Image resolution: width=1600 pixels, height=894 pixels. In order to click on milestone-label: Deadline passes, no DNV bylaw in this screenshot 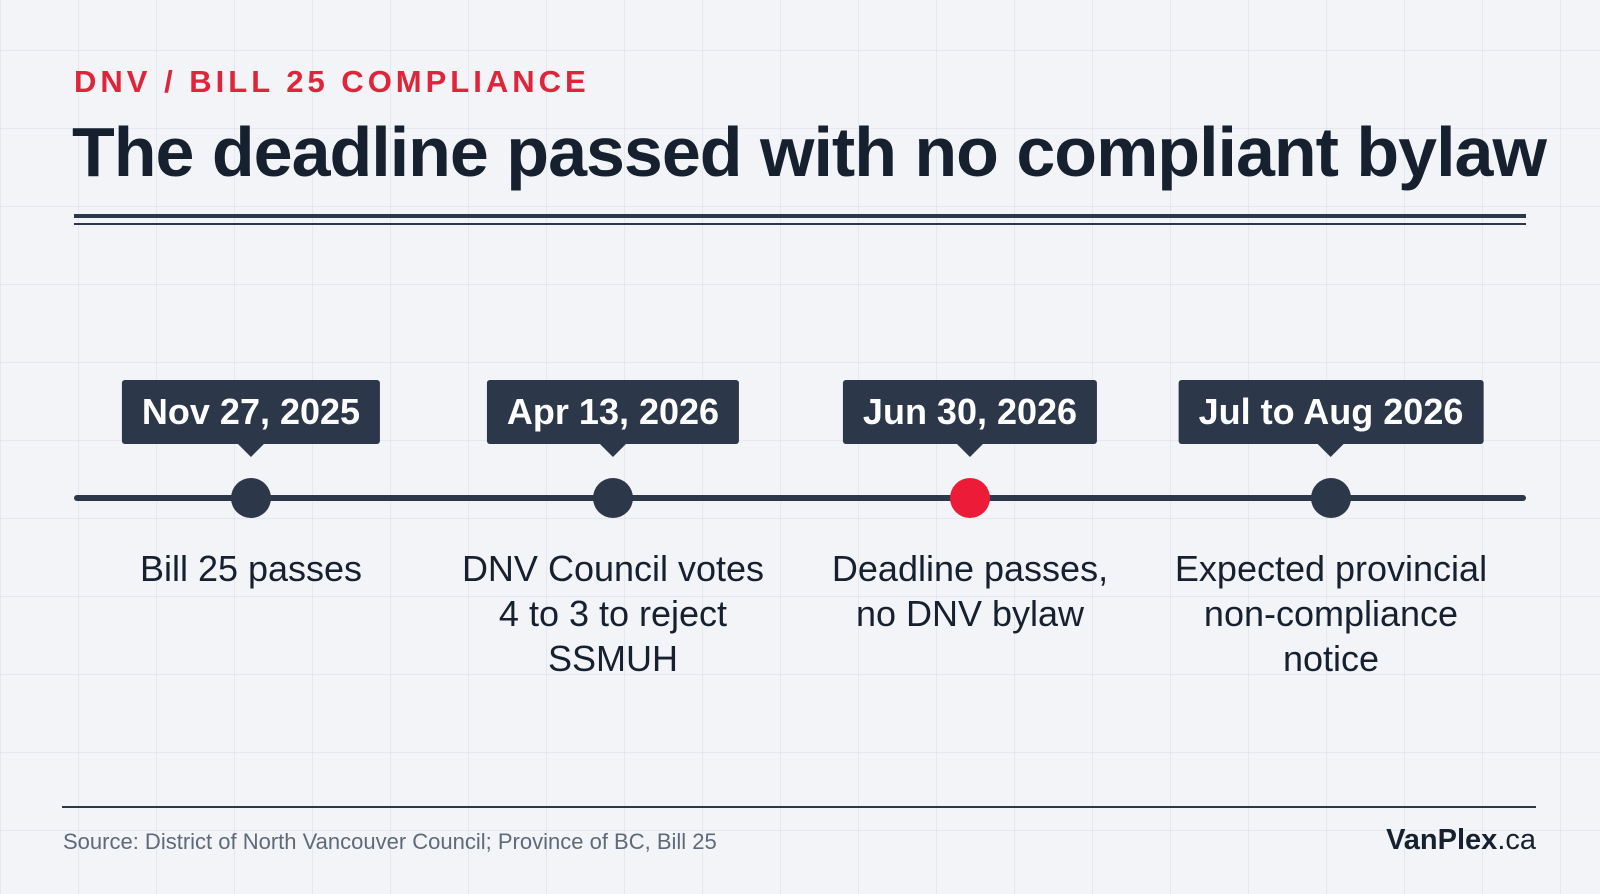, I will do `click(970, 591)`.